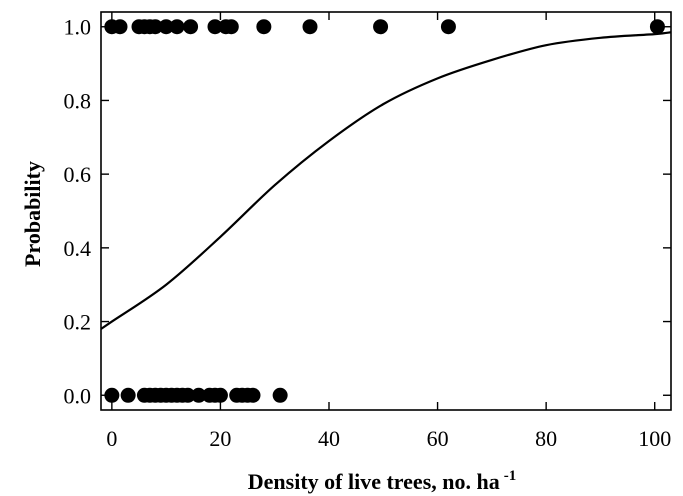 The height and width of the screenshot is (496, 683). Describe the element at coordinates (438, 438) in the screenshot. I see `x-tick-label: 60` at that location.